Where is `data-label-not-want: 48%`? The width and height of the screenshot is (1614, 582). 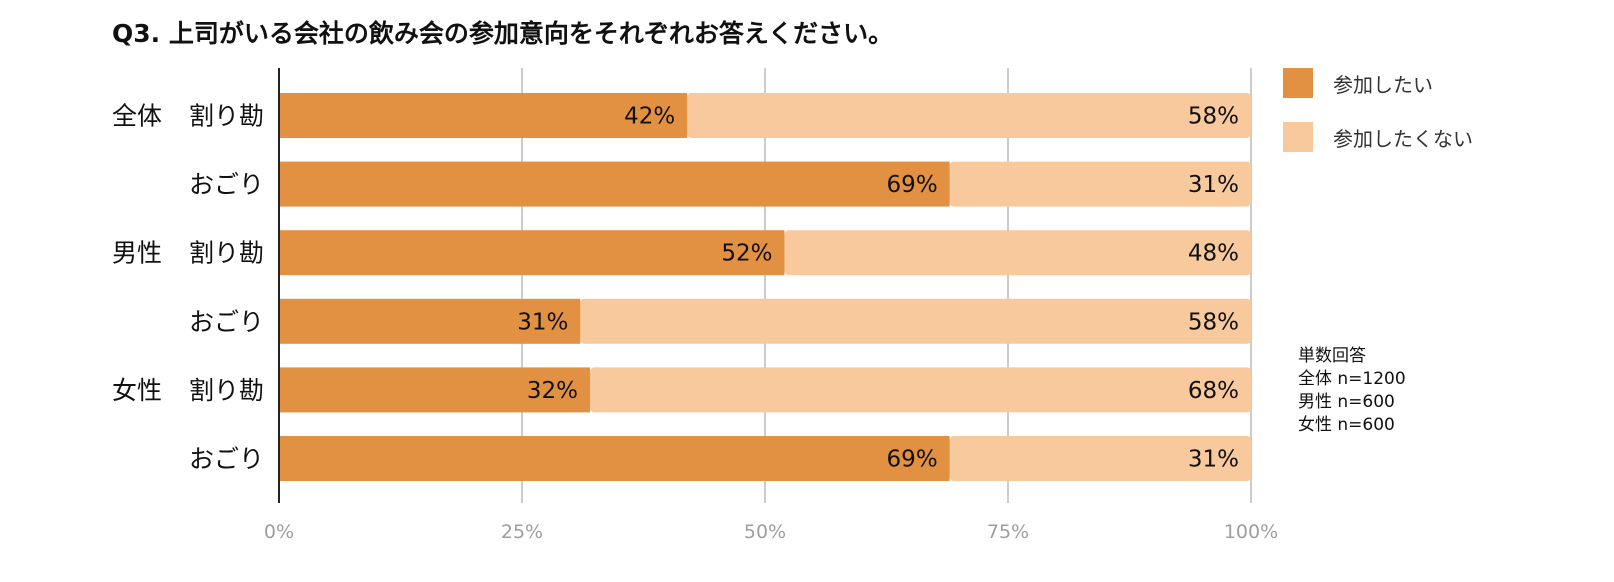
data-label-not-want: 48% is located at coordinates (1213, 254).